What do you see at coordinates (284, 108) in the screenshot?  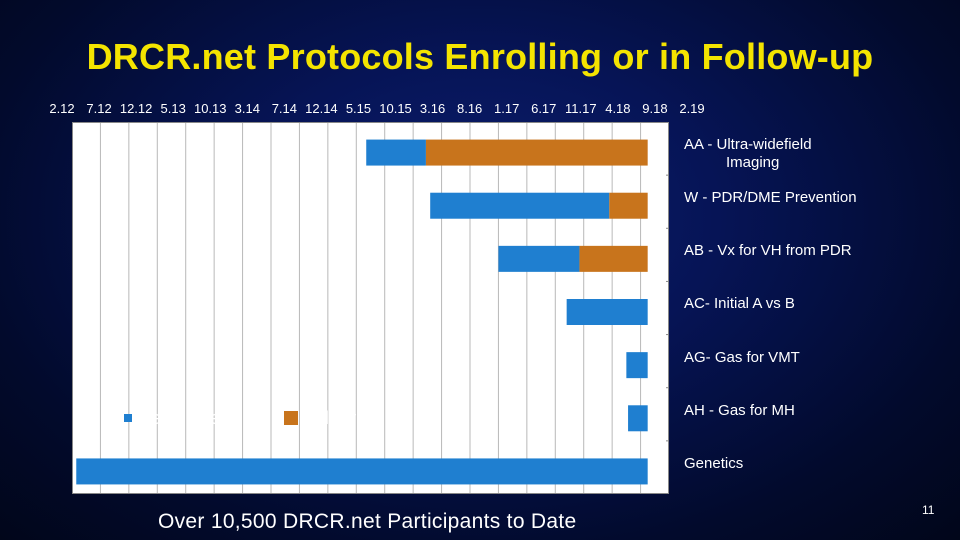 I see `x-tick-label: 7.14` at bounding box center [284, 108].